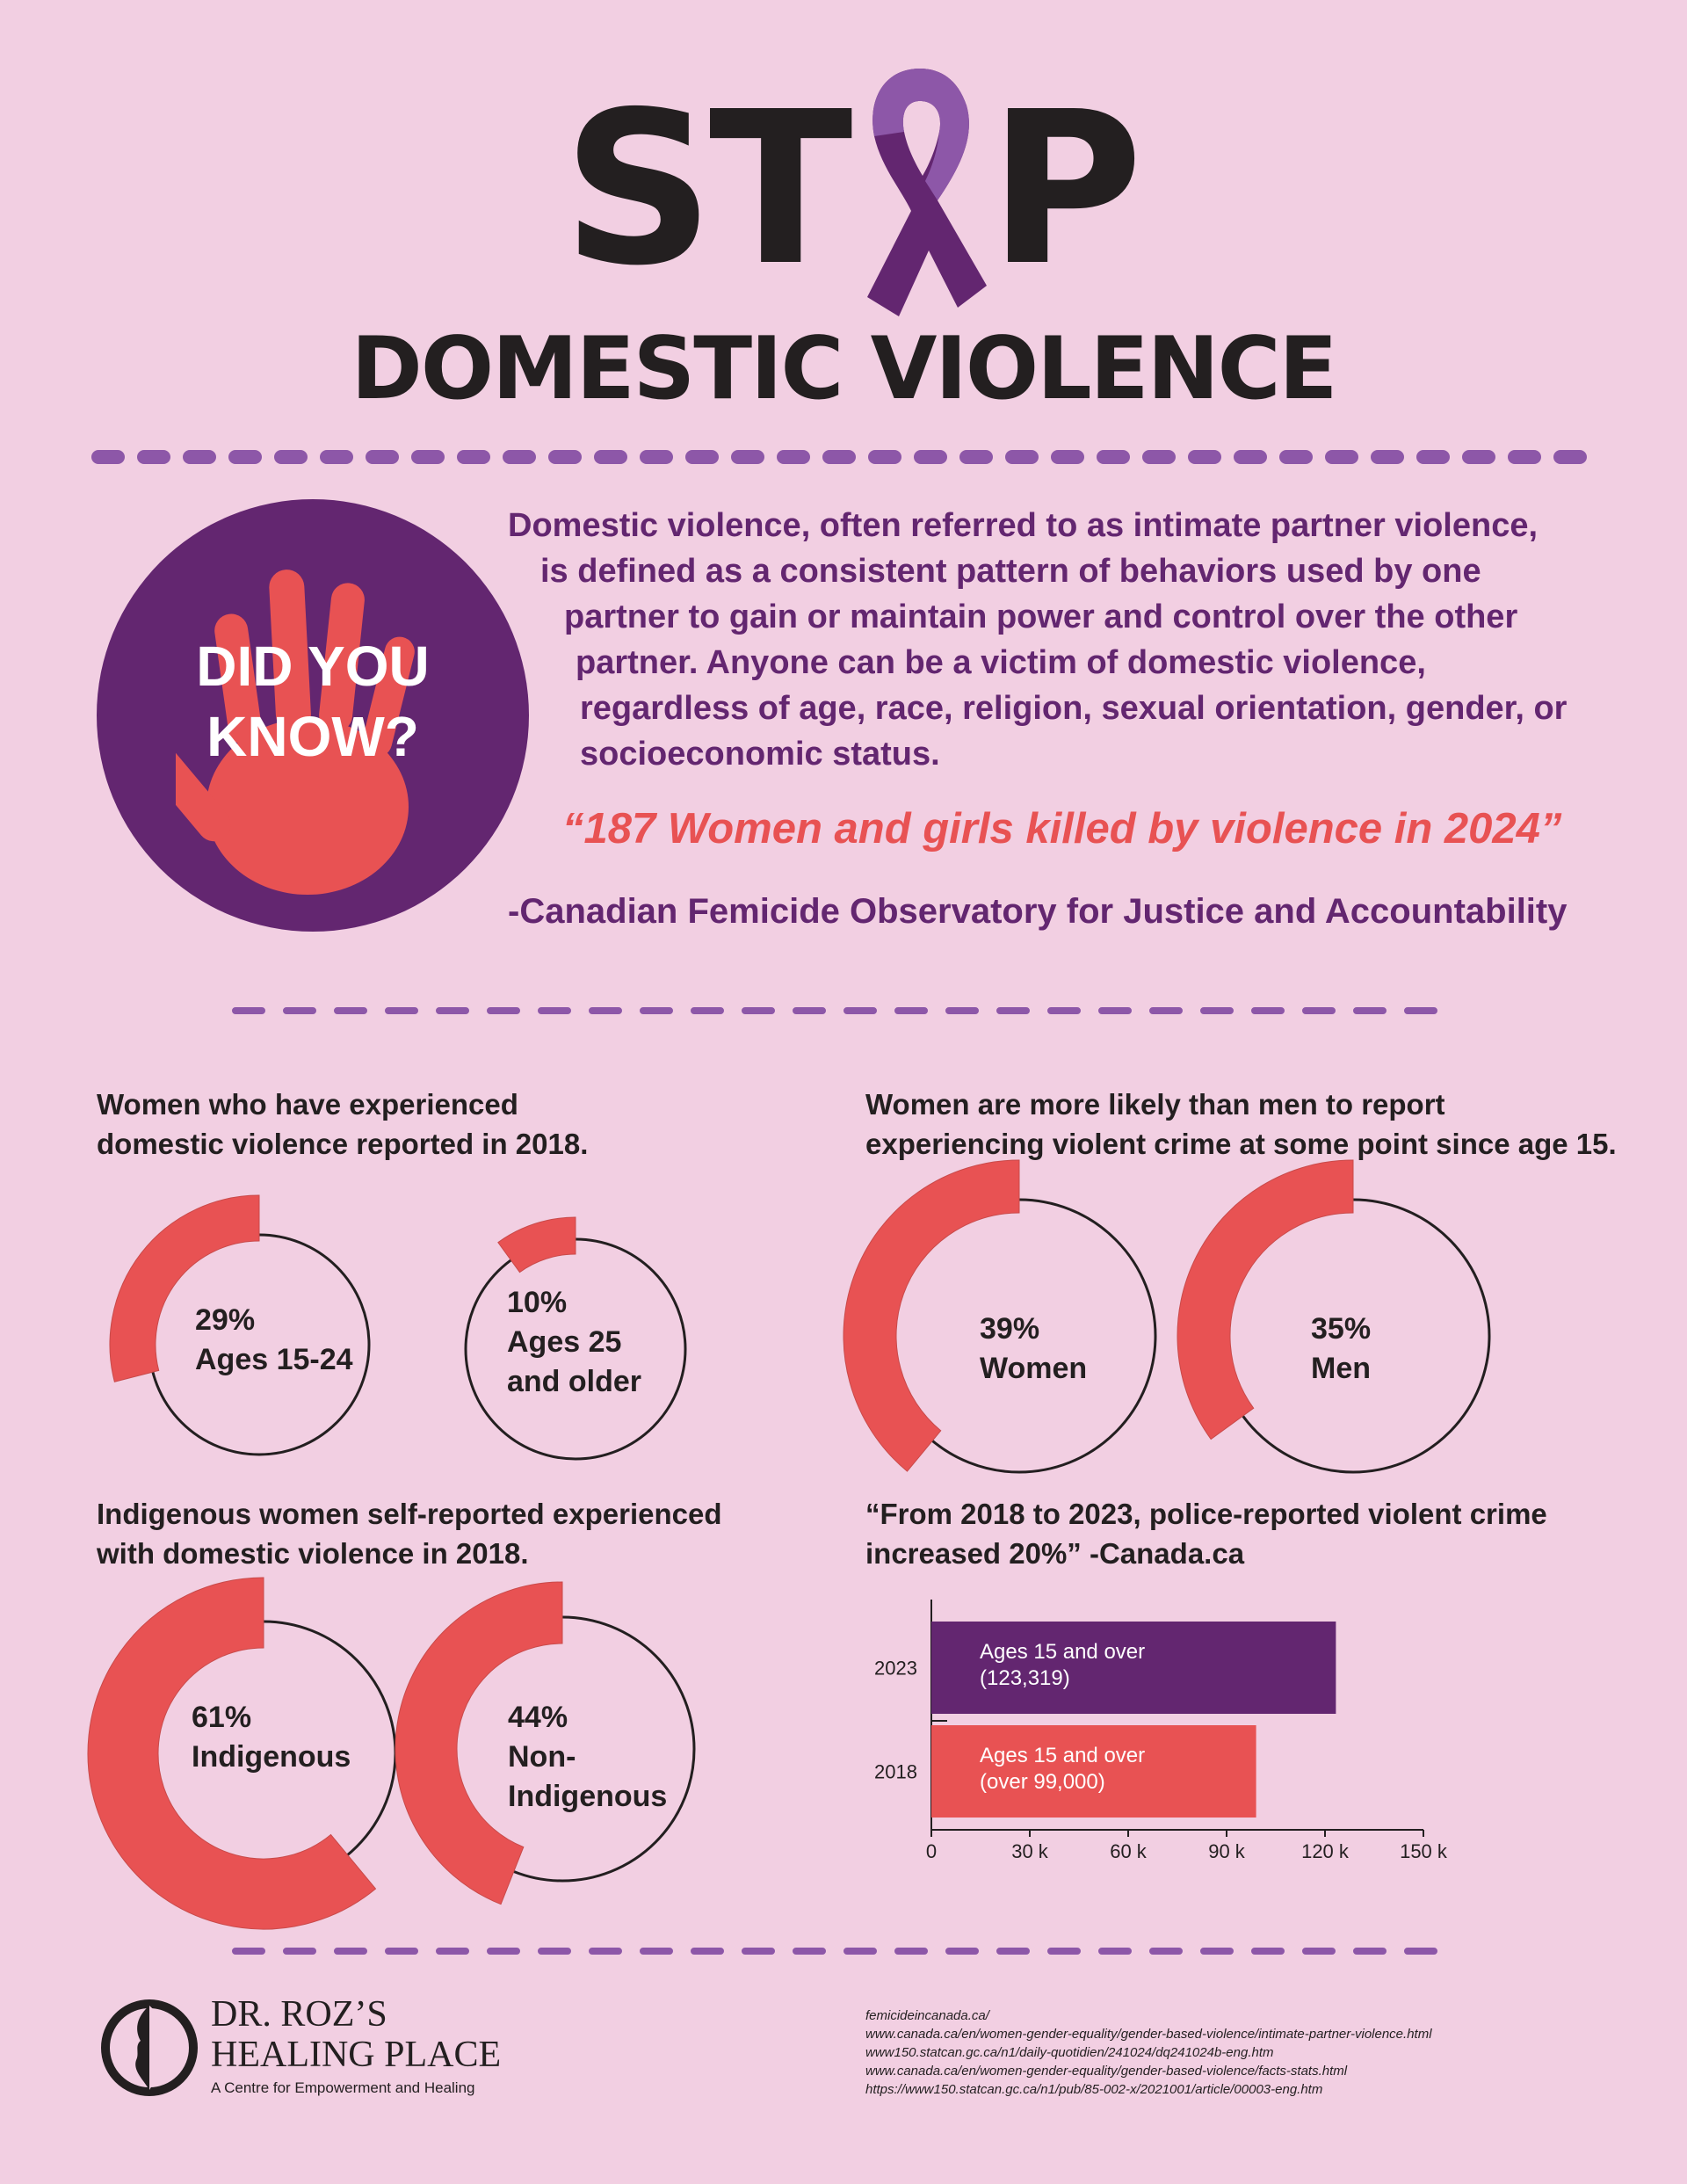  What do you see at coordinates (895, 1772) in the screenshot?
I see `category-label: 2018` at bounding box center [895, 1772].